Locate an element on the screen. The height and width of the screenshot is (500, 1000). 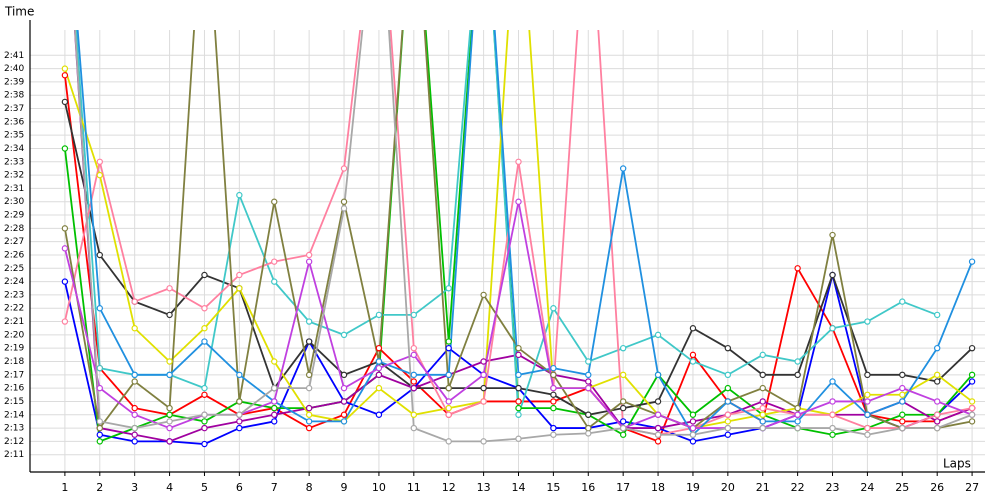
x-tick-label: 21 is located at coordinates (763, 487).